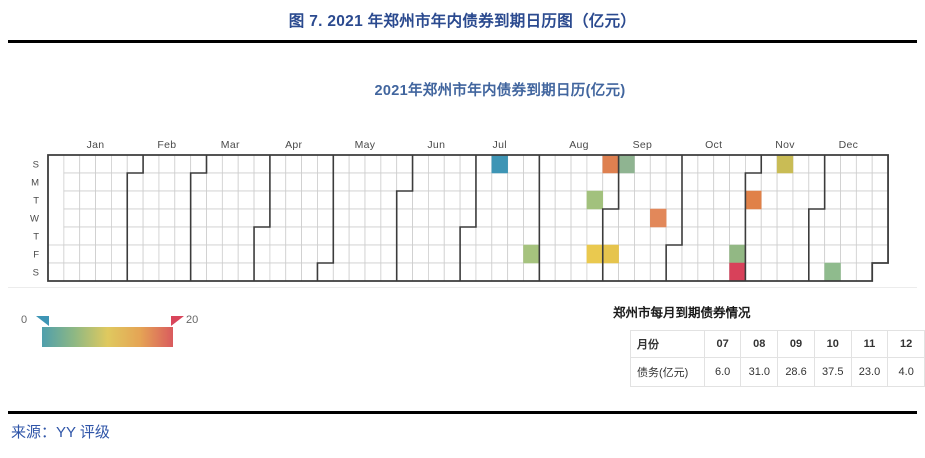  Describe the element at coordinates (177, 321) in the screenshot. I see `legend-max-marker-icon` at that location.